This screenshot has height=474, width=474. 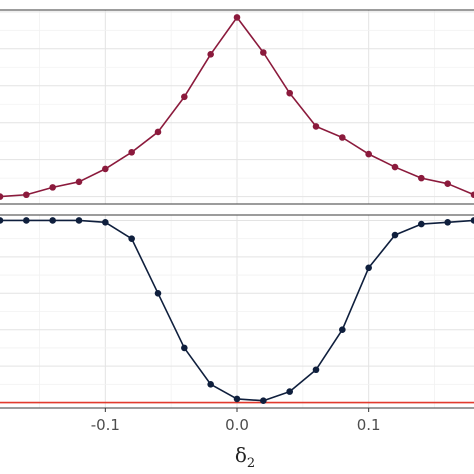 I want to click on x-tick-label: -0.1, so click(x=105, y=425).